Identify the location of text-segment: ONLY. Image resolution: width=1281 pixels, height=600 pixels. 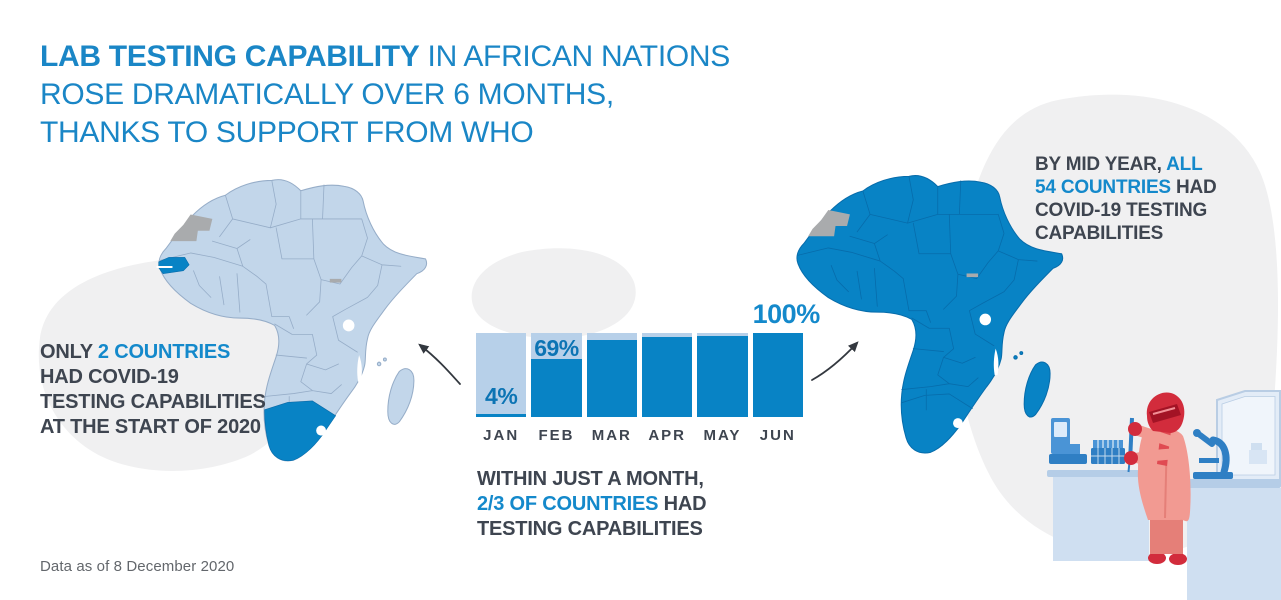
(69, 352).